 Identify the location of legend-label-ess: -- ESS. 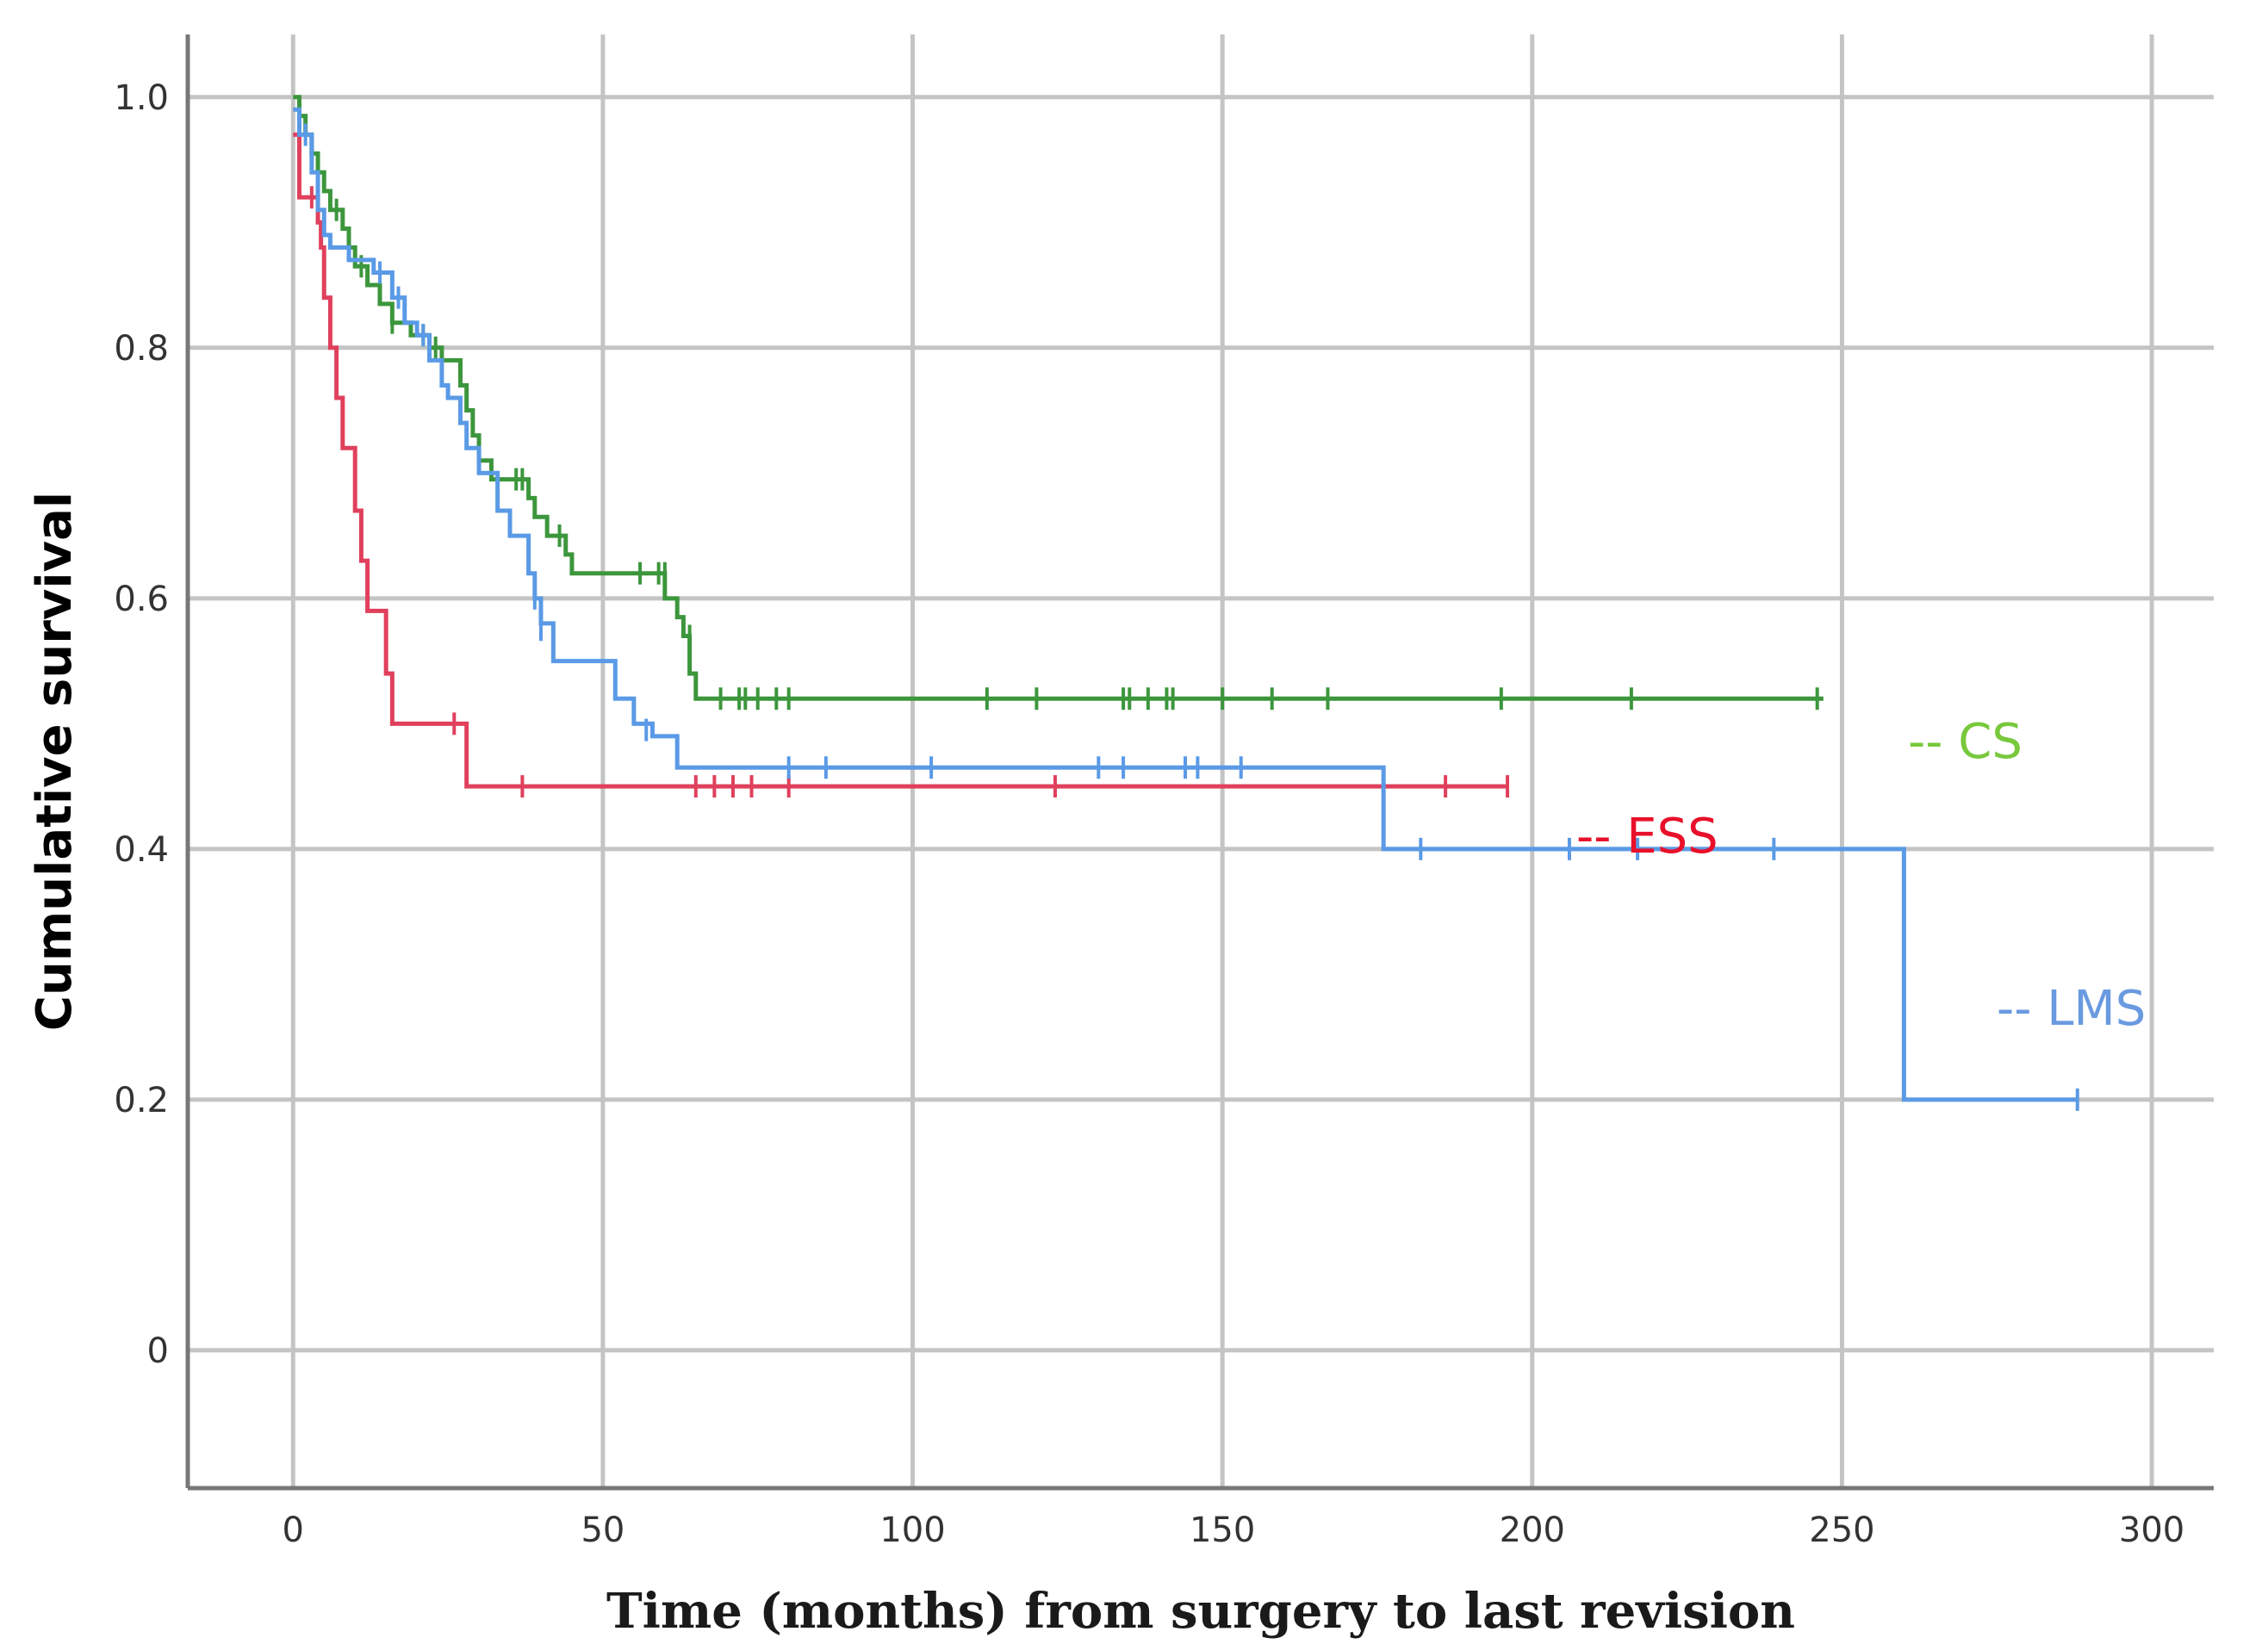
(1647, 837).